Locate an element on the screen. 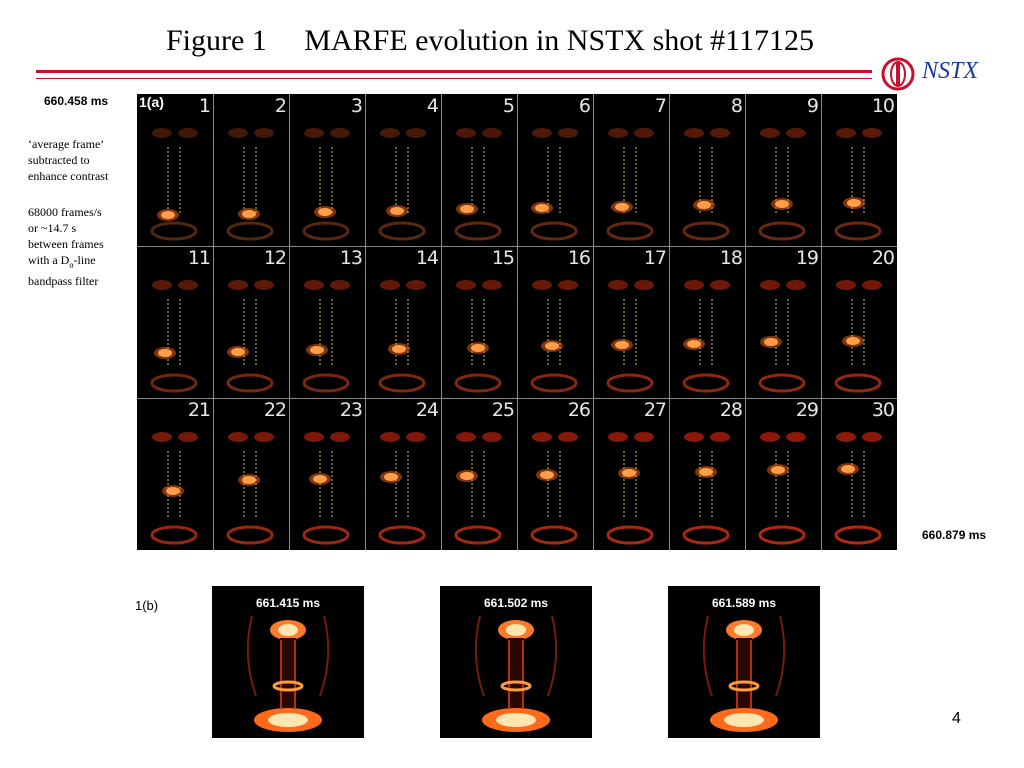 The width and height of the screenshot is (1024, 768). frame-time: 661.502 ms is located at coordinates (516, 603).